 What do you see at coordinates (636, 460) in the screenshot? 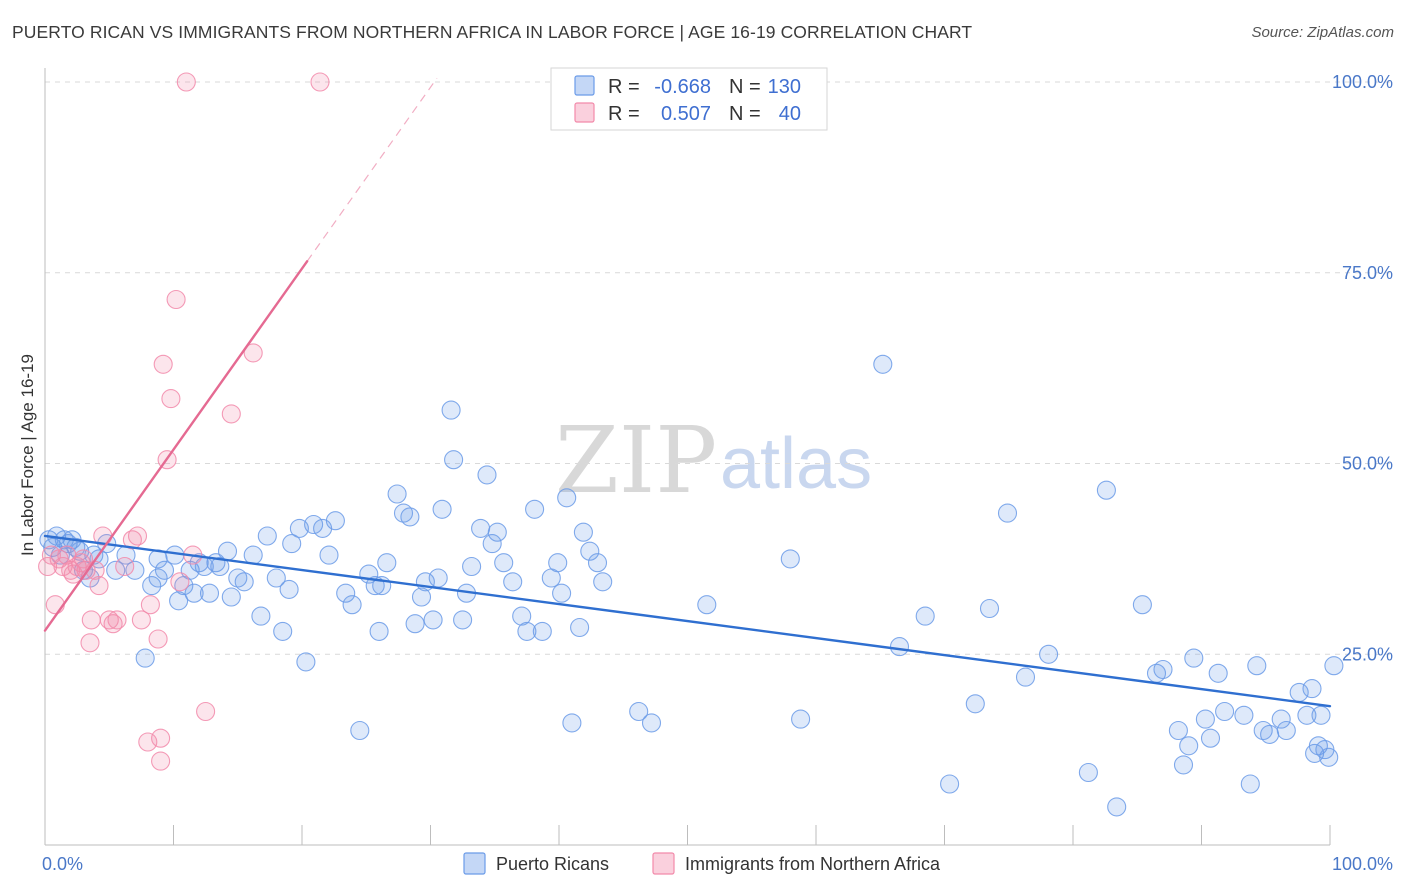
I see `watermark-zip: ZIP` at bounding box center [636, 460].